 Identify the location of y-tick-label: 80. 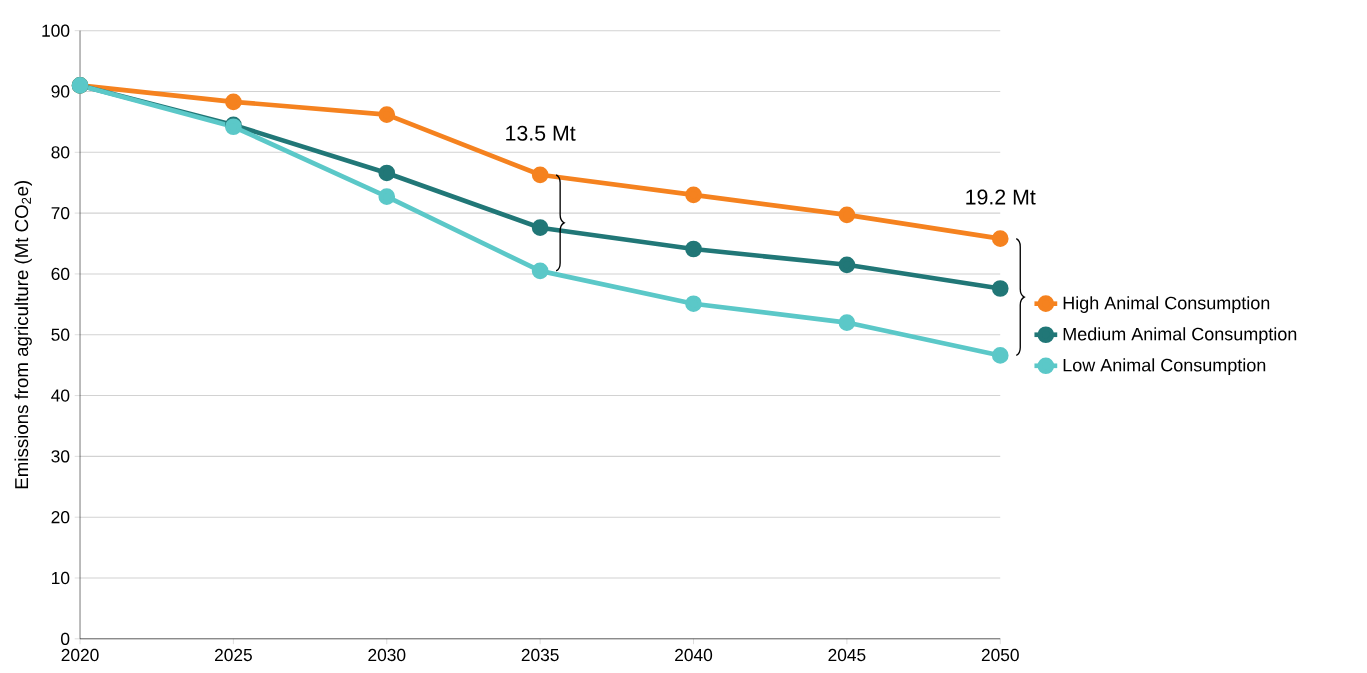
(60, 152).